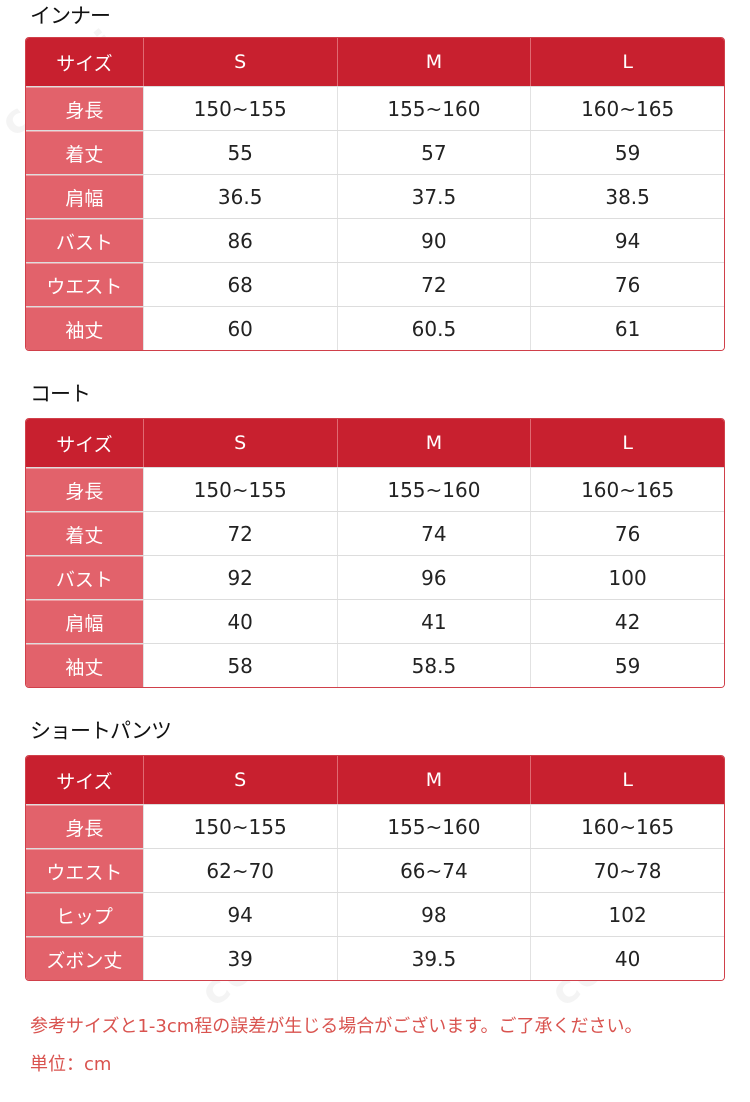 The height and width of the screenshot is (1102, 750). What do you see at coordinates (84, 958) in the screenshot?
I see `row-label: ズボン丈` at bounding box center [84, 958].